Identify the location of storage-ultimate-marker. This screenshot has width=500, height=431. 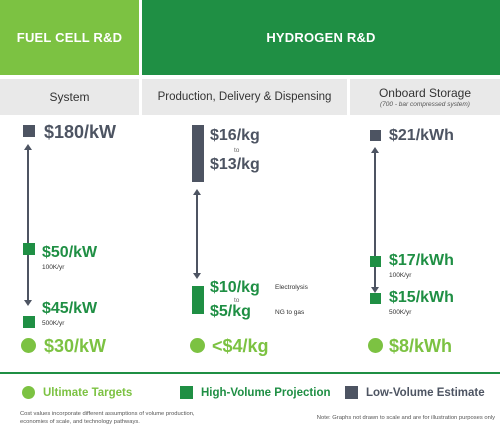
(375, 345).